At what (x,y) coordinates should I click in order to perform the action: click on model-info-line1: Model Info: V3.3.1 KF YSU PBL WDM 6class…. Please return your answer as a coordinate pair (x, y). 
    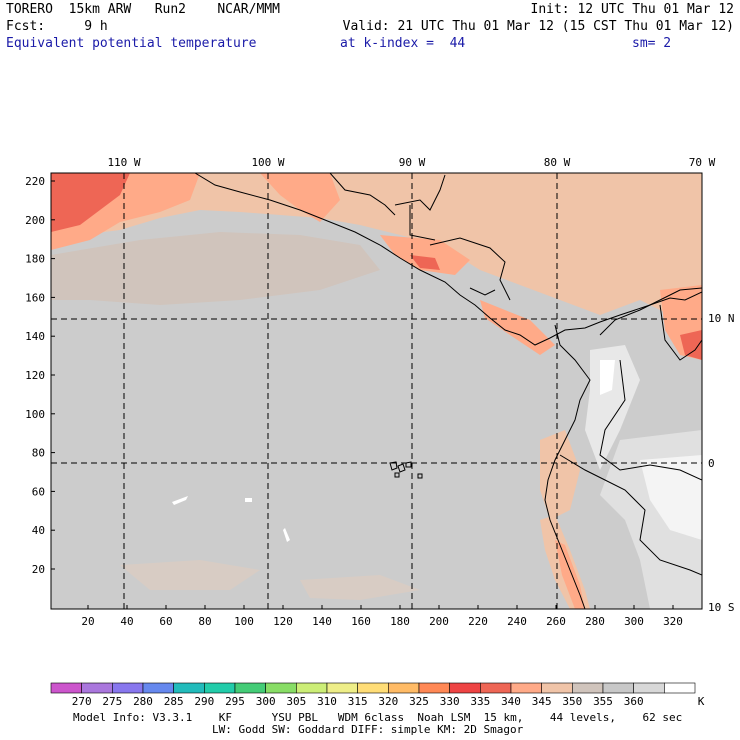
    Looking at the image, I should click on (378, 717).